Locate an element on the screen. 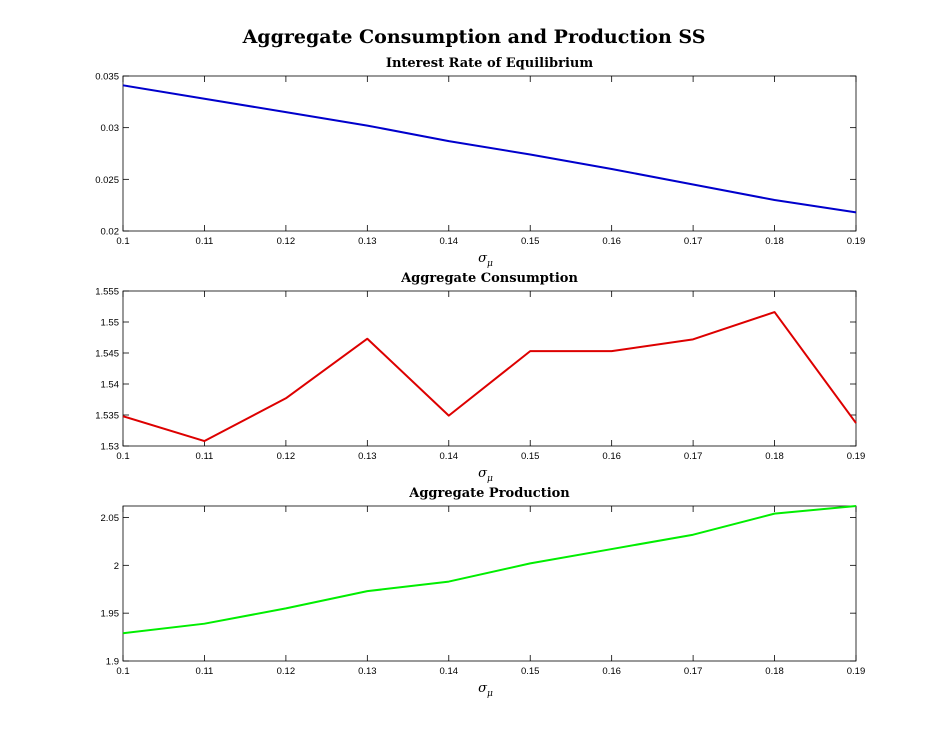 This screenshot has height=739, width=947. y-tick-label: 0.035 is located at coordinates (107, 77).